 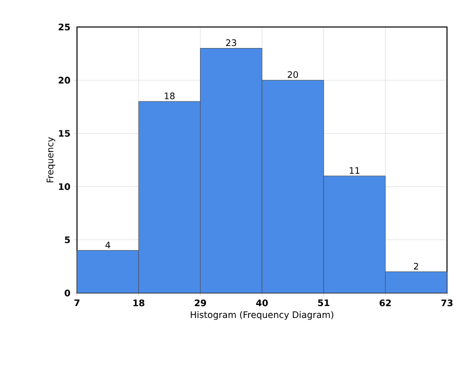 I want to click on x-tick-label: 18, so click(x=138, y=303).